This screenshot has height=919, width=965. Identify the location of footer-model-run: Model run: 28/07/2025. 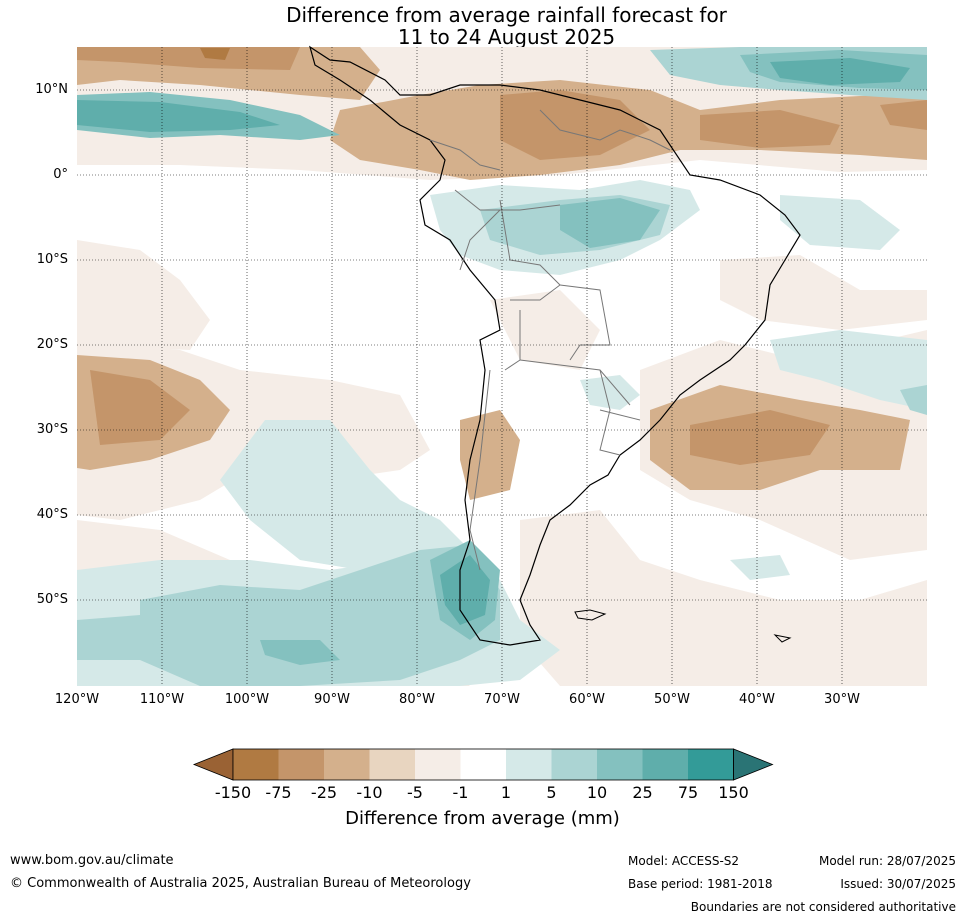
(887, 861).